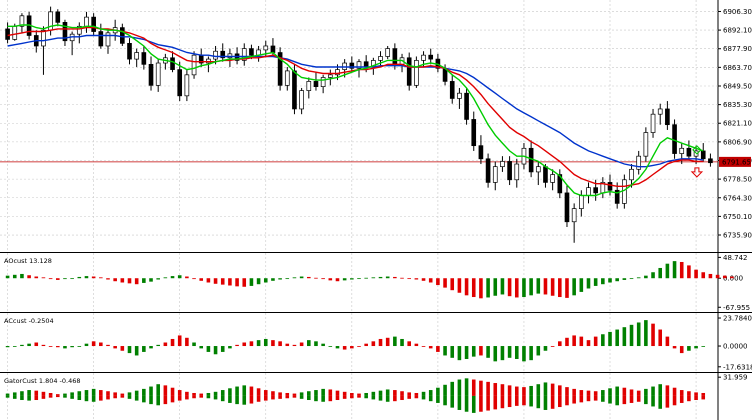  What do you see at coordinates (737, 31) in the screenshot?
I see `y-tick-label: 6892.10` at bounding box center [737, 31].